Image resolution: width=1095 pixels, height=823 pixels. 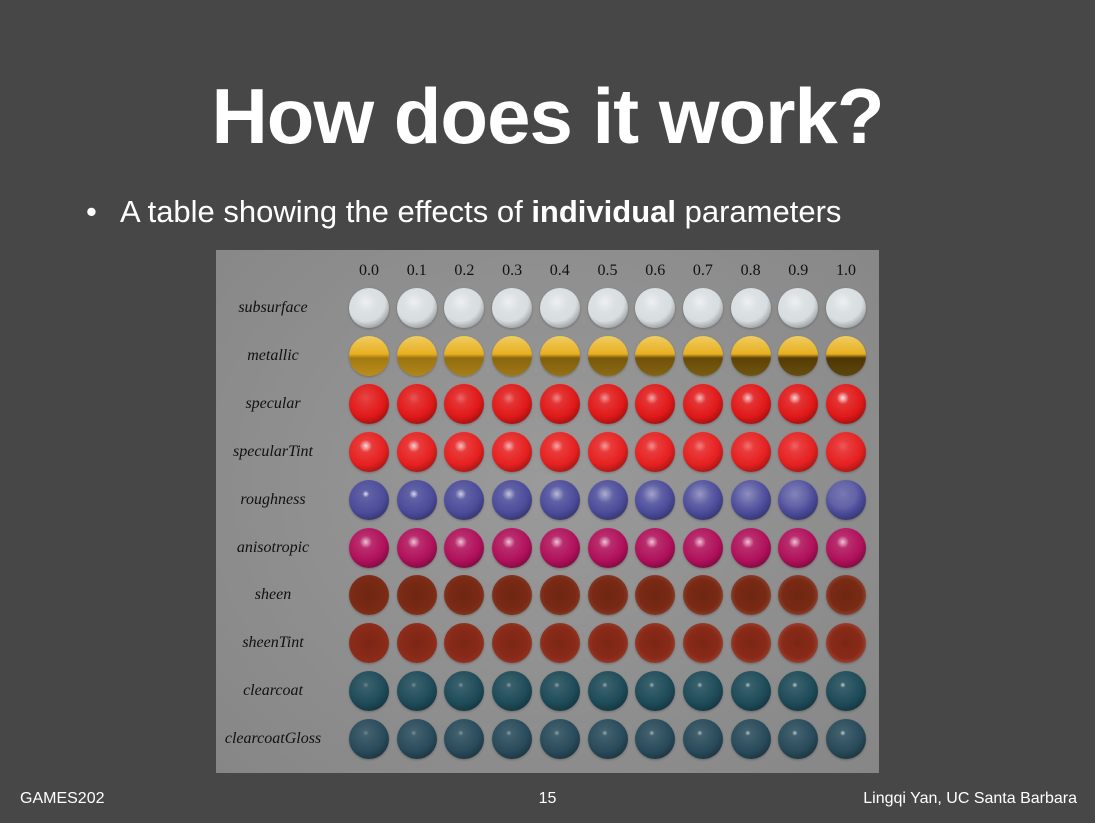 I want to click on sphere-clearcoat-1.0, so click(x=846, y=691).